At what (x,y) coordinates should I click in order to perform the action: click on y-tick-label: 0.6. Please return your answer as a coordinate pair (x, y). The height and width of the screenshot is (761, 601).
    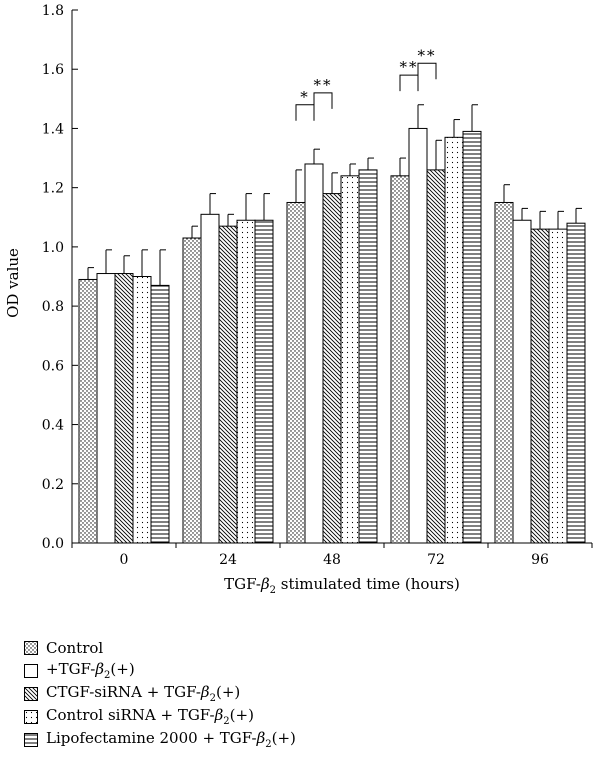
    Looking at the image, I should click on (53, 366).